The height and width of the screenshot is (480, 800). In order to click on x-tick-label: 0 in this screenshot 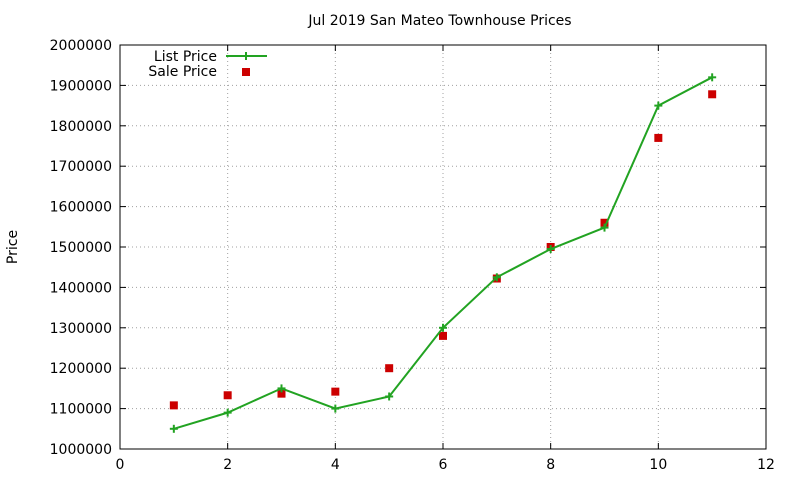, I will do `click(120, 465)`.